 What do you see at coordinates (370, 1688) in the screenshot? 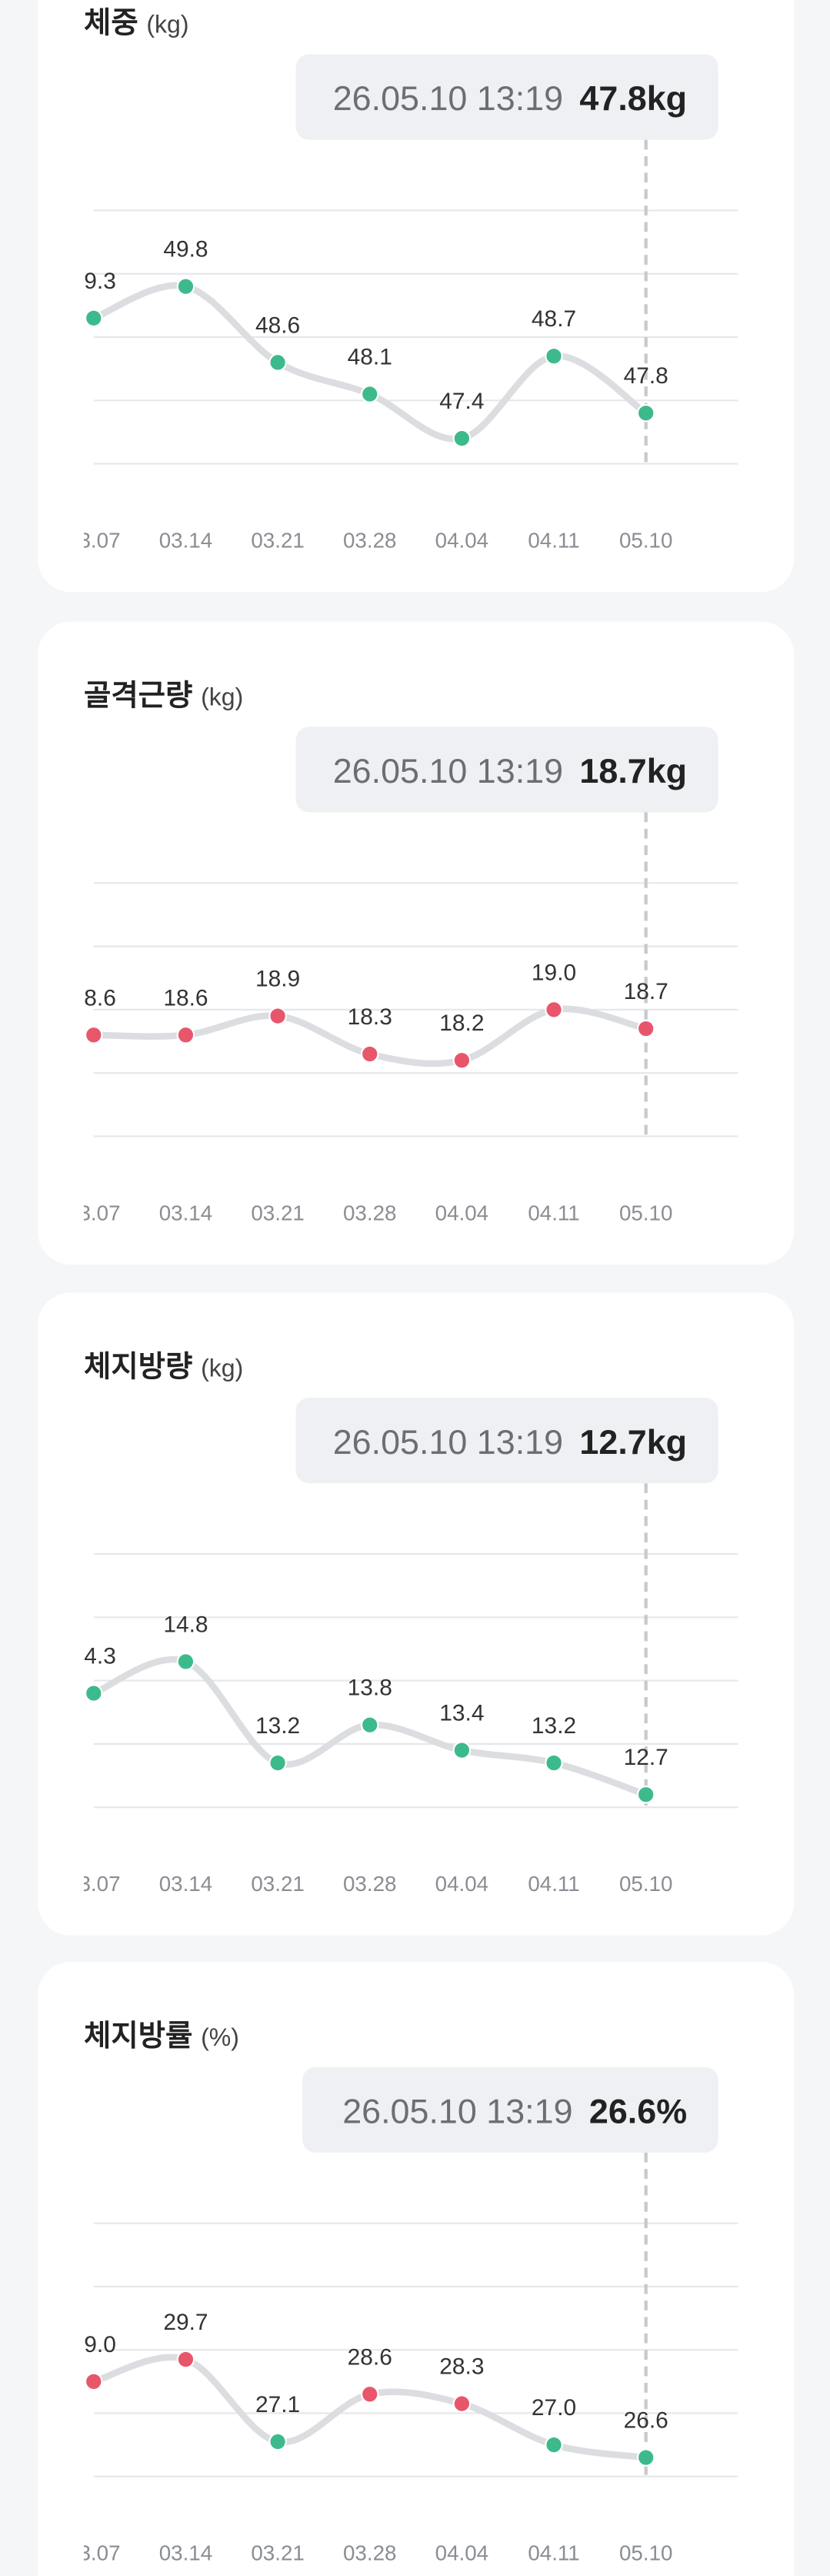
I see `value-label: 13.8` at bounding box center [370, 1688].